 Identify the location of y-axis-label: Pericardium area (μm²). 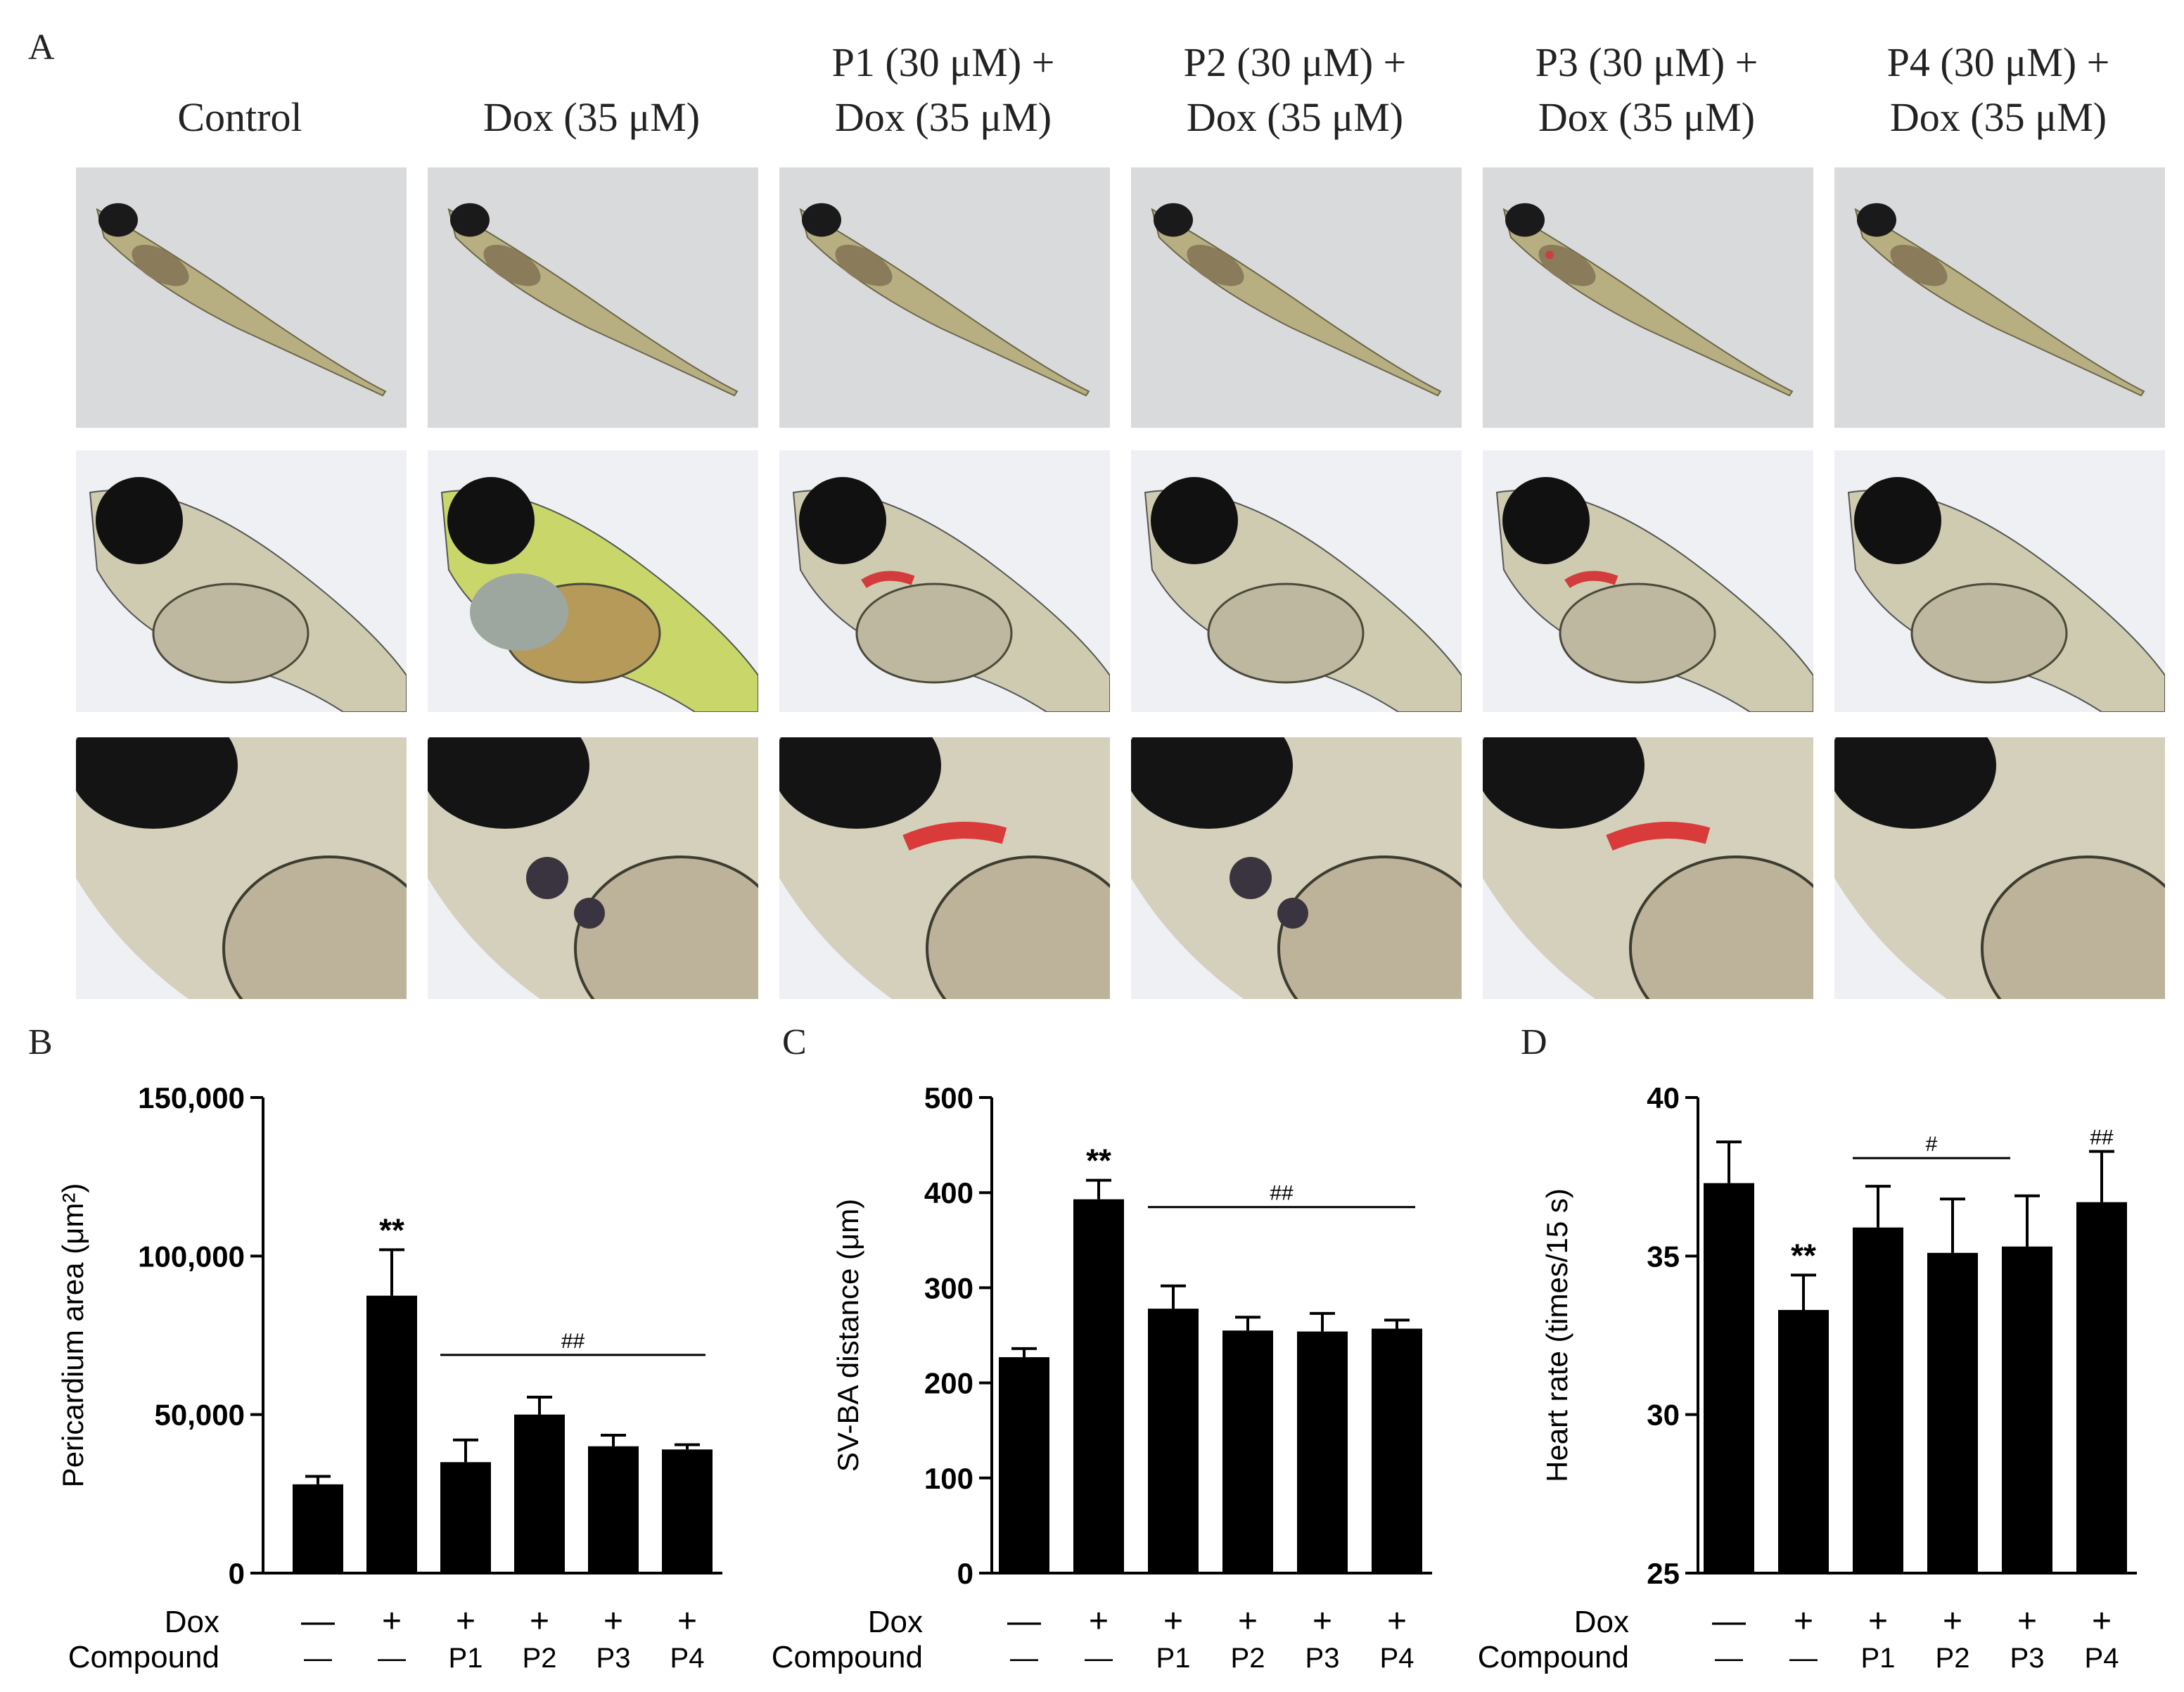
(72, 1336).